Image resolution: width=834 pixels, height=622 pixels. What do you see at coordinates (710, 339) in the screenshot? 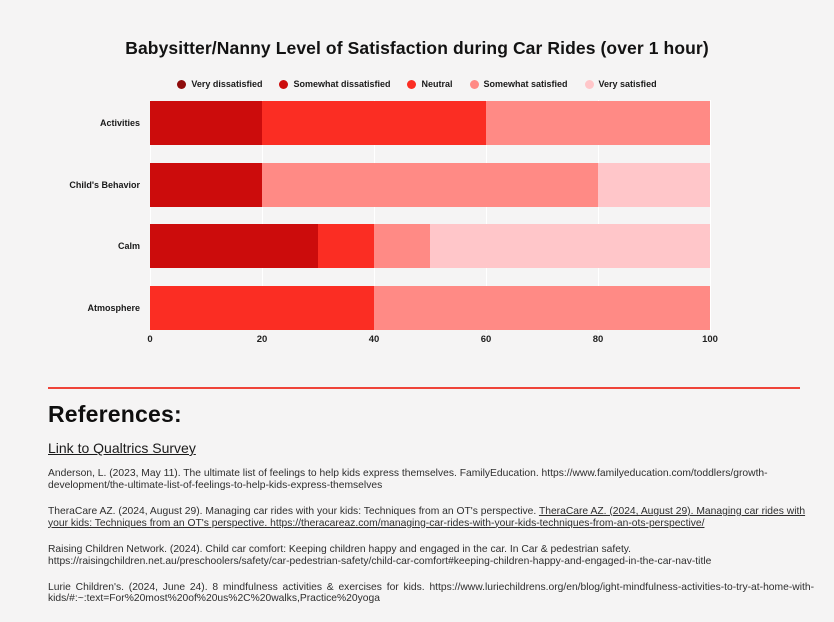
I see `x-axis-tick: 100` at bounding box center [710, 339].